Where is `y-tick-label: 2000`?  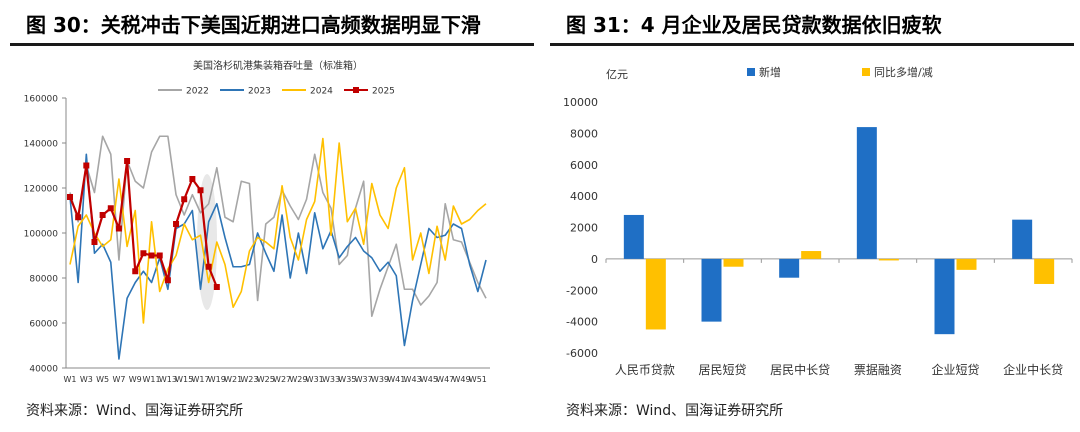
y-tick-label: 2000 is located at coordinates (584, 228).